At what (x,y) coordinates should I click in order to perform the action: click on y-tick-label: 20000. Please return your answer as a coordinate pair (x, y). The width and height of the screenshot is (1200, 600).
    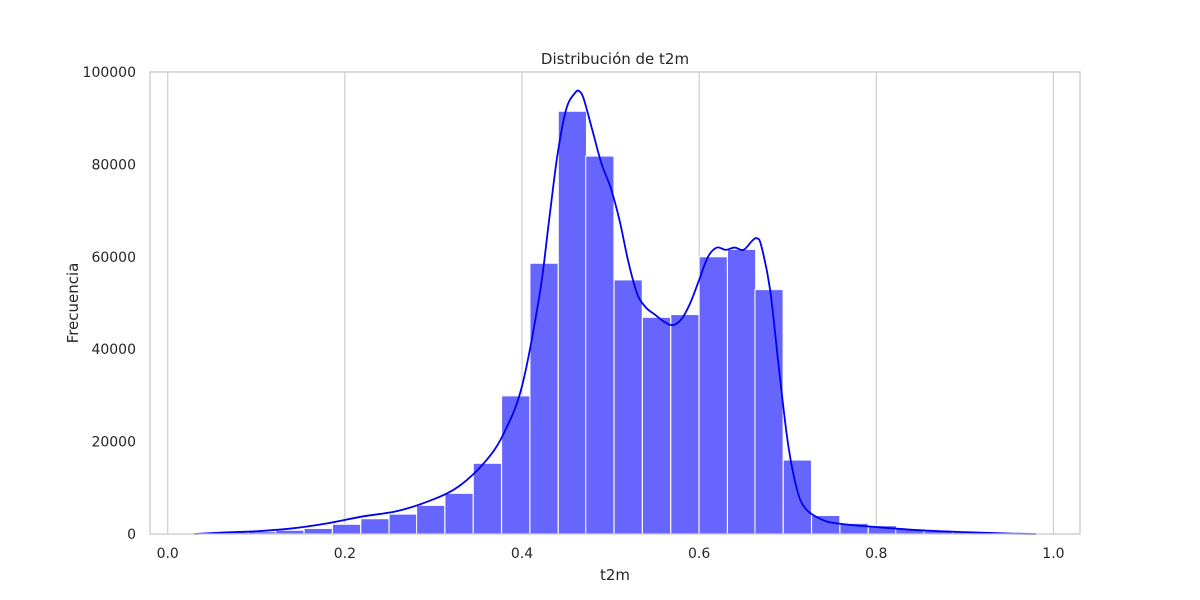
    Looking at the image, I should click on (113, 443).